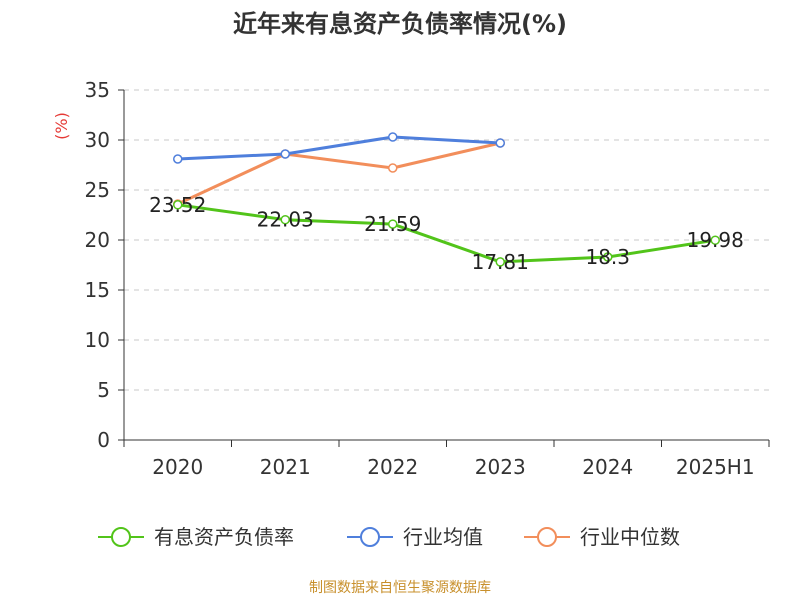 This screenshot has width=800, height=600. Describe the element at coordinates (97, 140) in the screenshot. I see `y-tick-label: 30` at that location.